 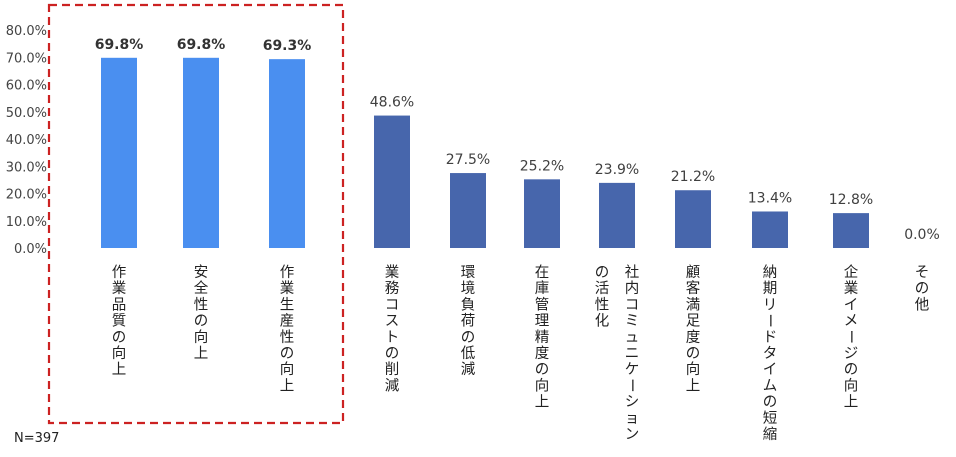 I want to click on category-glyph: 他, so click(x=922, y=304).